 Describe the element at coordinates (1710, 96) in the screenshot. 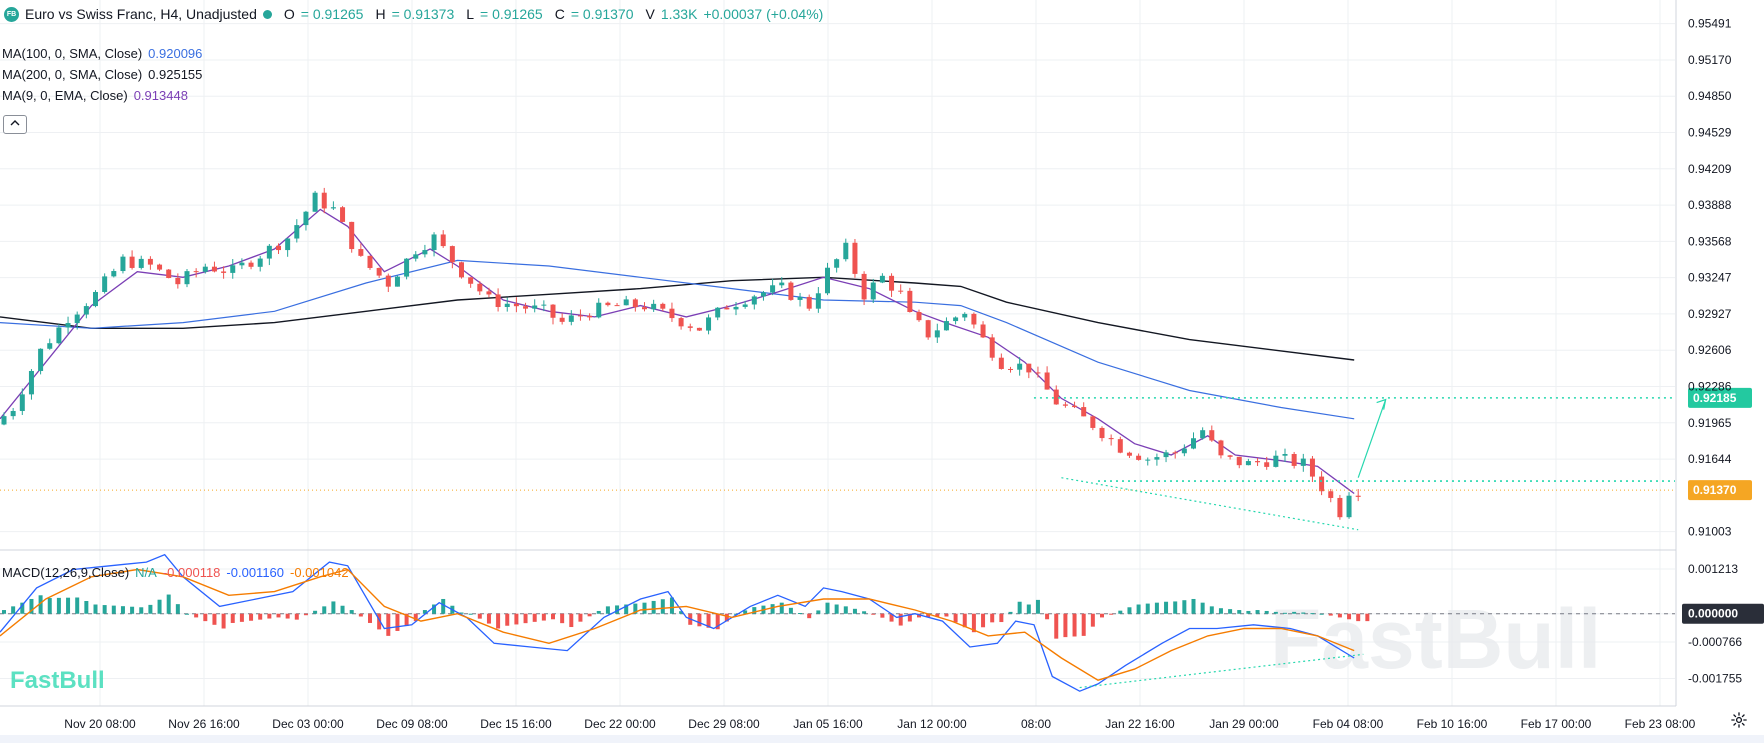

I see `price-tick-label: 0.94850` at that location.